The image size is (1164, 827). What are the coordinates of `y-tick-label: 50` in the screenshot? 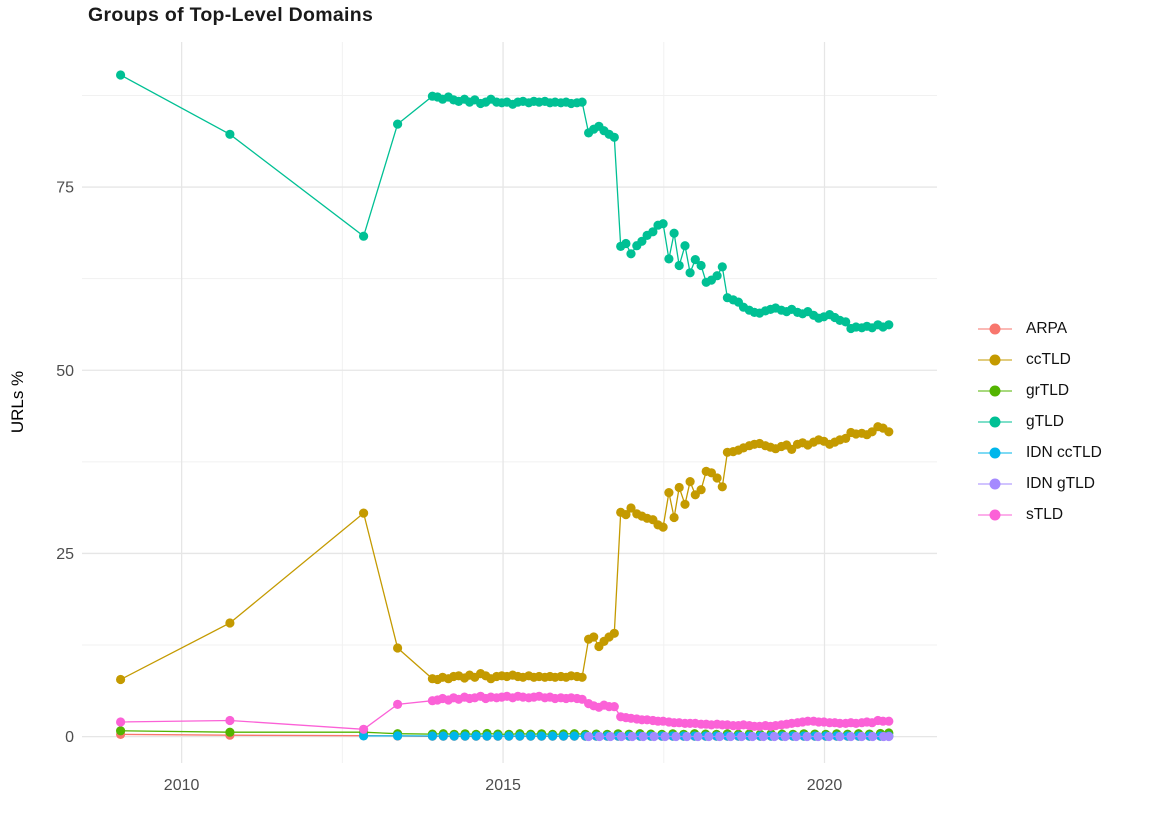 It's located at (65, 371).